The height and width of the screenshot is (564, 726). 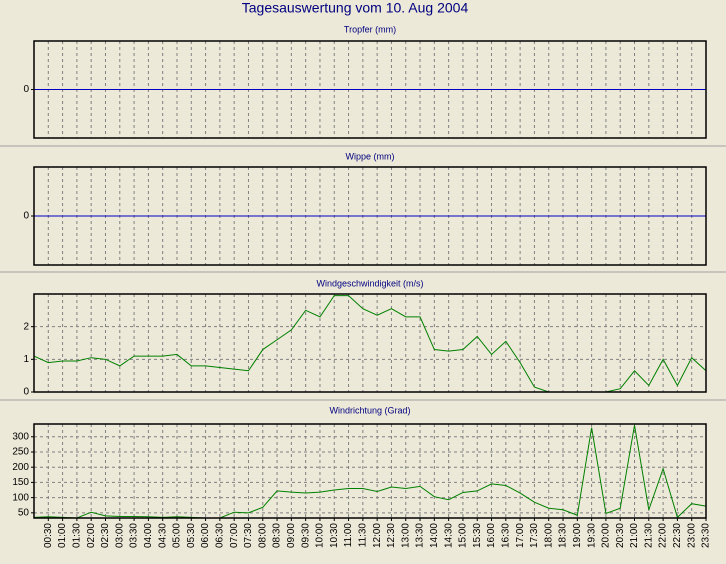 I want to click on x-tick-label: 10:30, so click(x=334, y=535).